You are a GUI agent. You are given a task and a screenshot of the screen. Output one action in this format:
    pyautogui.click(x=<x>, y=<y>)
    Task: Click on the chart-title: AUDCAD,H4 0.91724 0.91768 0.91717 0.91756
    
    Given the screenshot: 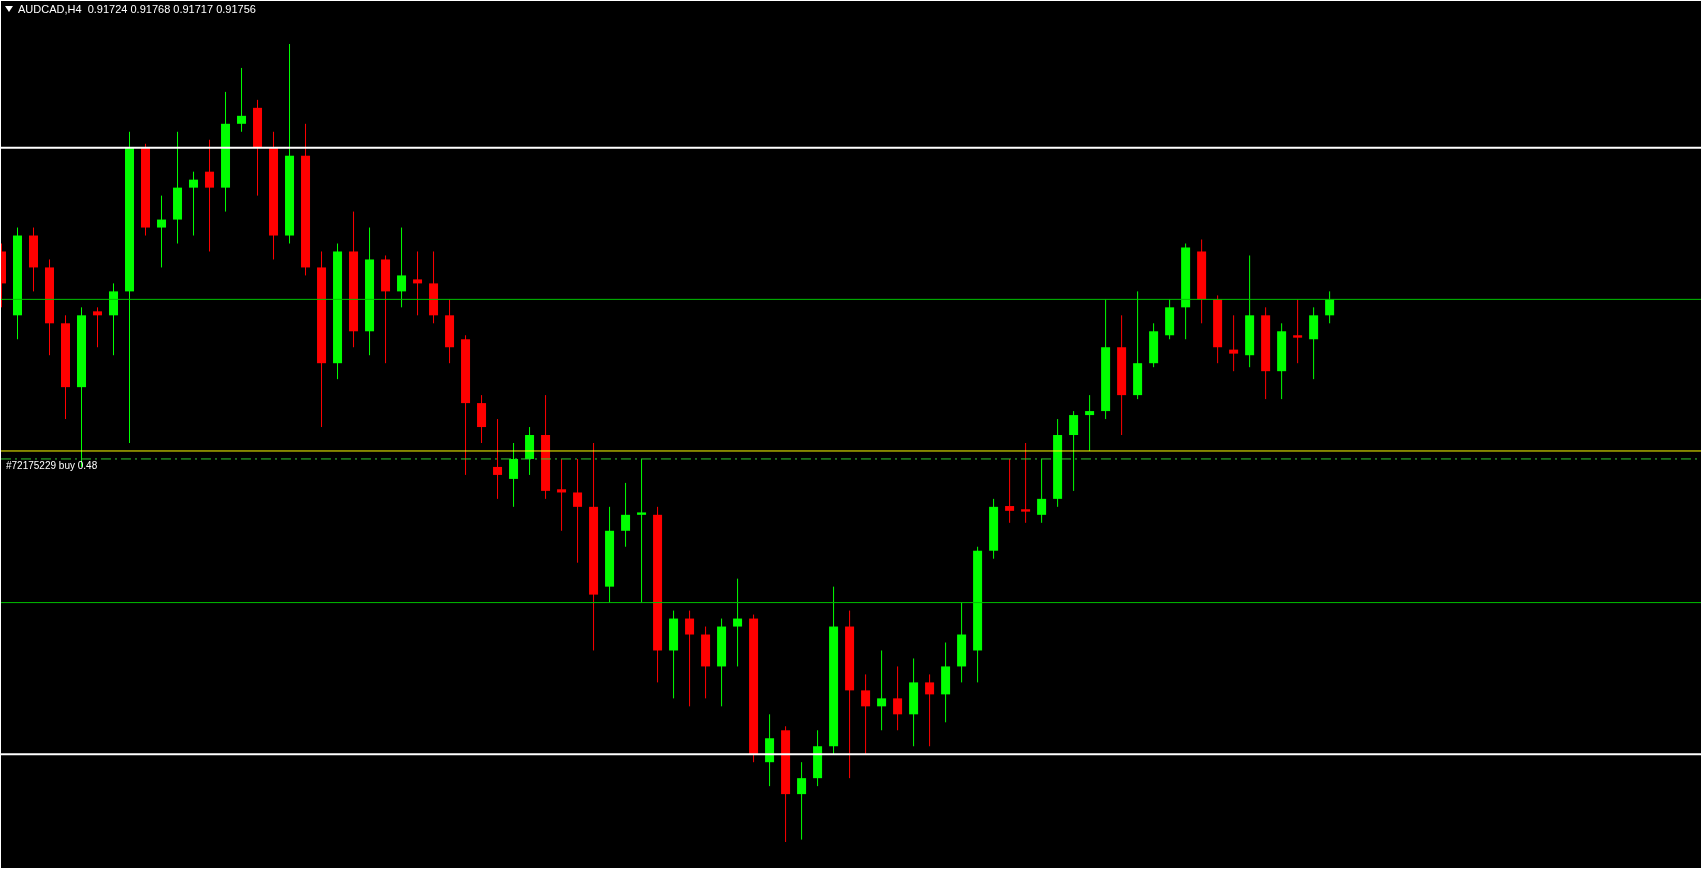 What is the action you would take?
    pyautogui.click(x=137, y=9)
    